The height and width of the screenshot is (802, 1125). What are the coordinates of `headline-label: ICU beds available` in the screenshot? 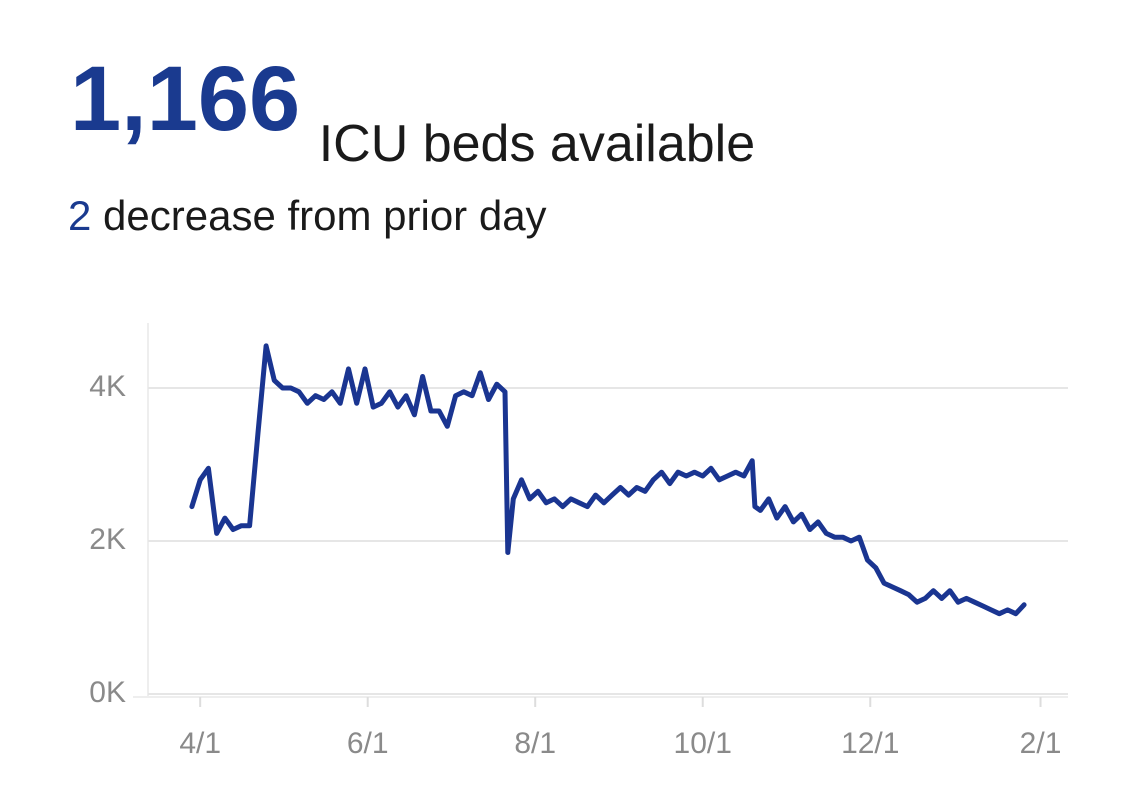 It's located at (537, 144).